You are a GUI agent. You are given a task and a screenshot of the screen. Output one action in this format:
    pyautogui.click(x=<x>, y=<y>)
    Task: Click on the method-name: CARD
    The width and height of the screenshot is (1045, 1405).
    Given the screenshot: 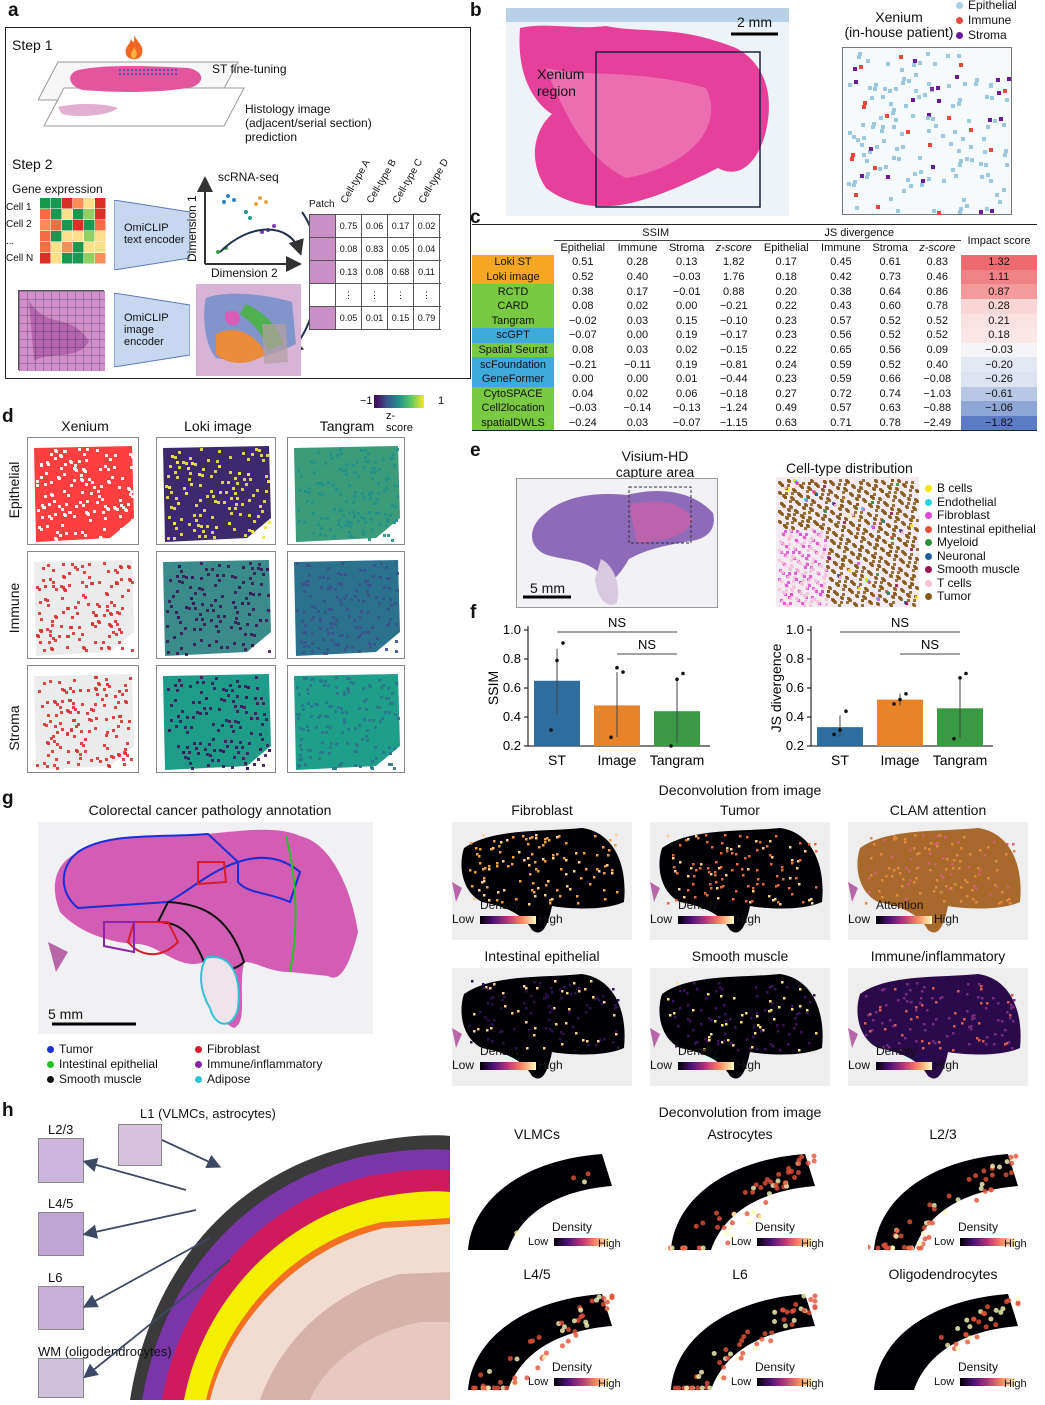 What is the action you would take?
    pyautogui.click(x=513, y=306)
    